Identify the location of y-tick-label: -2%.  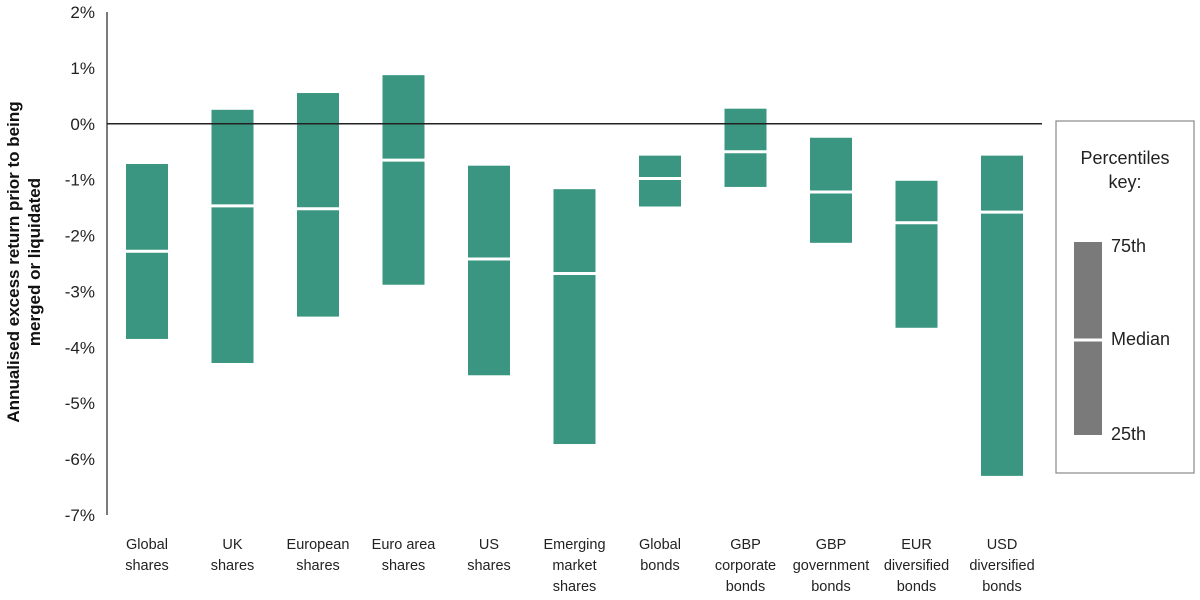
(80, 236).